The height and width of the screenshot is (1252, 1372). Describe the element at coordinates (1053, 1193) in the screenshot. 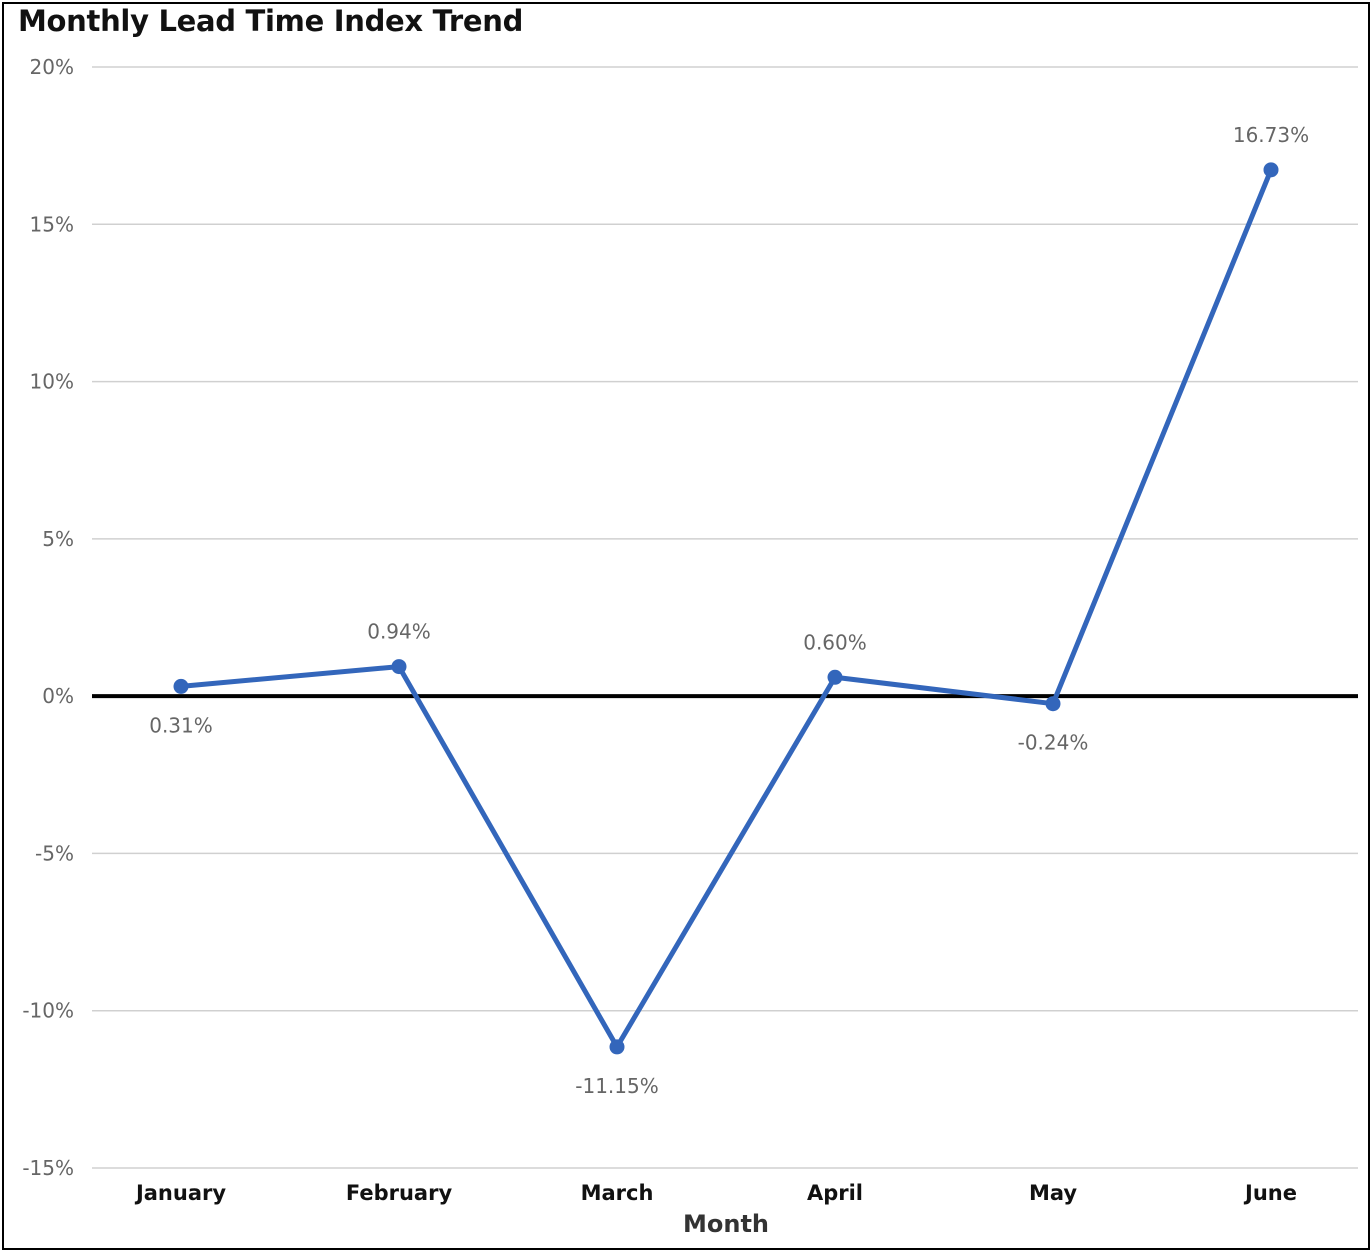

I see `x-tick-label: May` at that location.